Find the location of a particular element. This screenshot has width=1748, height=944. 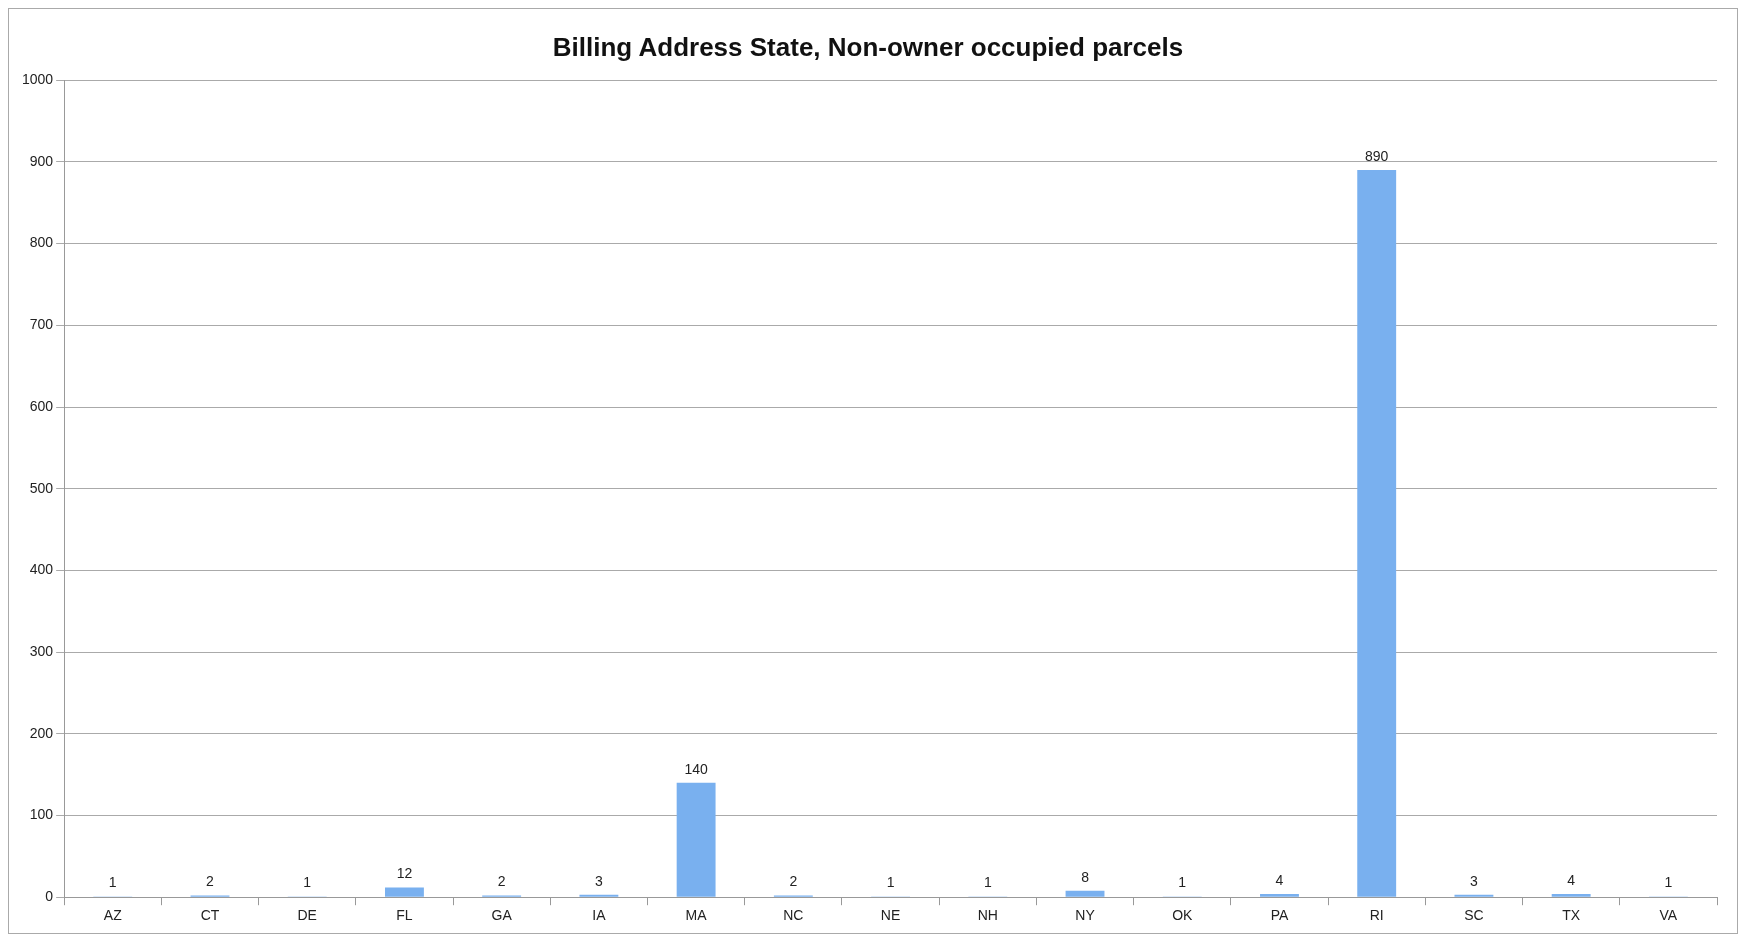

data-label: 12 is located at coordinates (404, 873).